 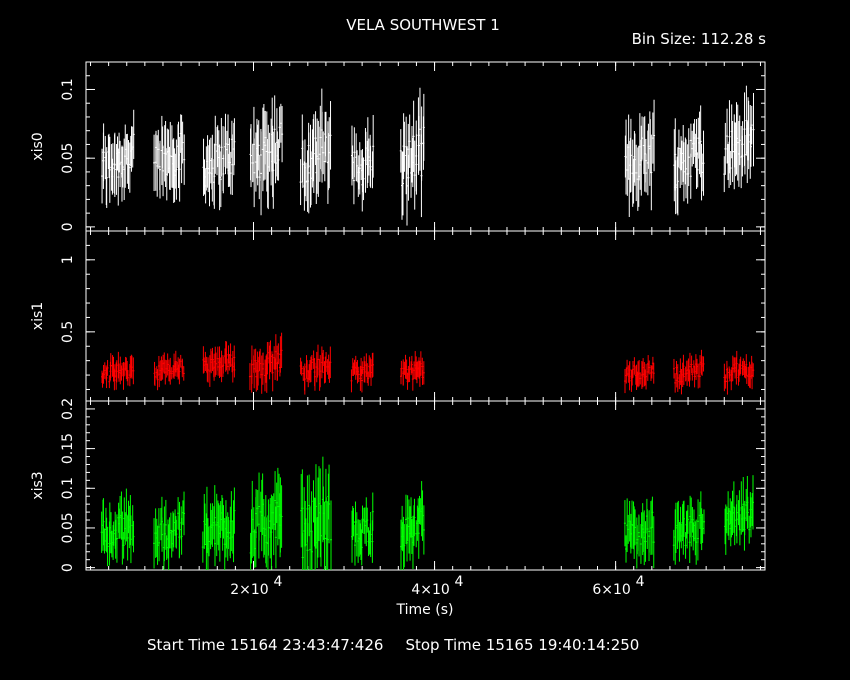 I want to click on xis3-ylabel: xis3, so click(x=38, y=485).